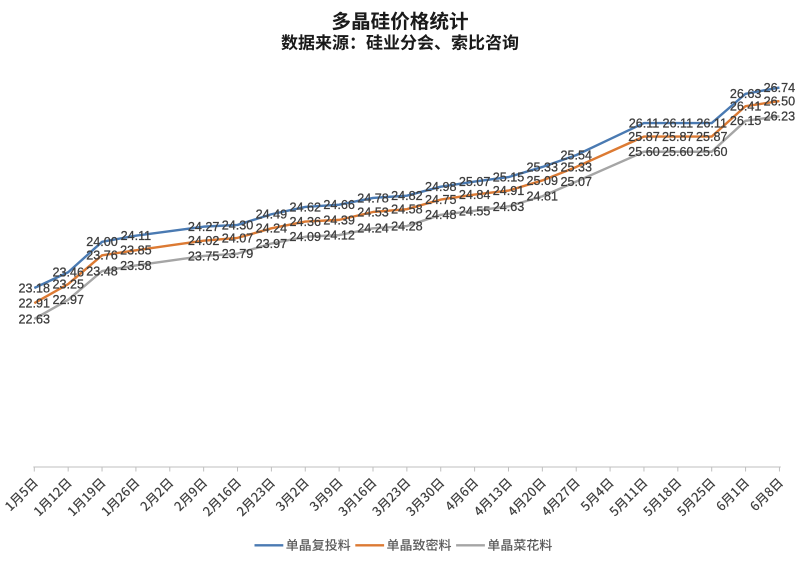 This screenshot has width=800, height=567. What do you see at coordinates (306, 222) in the screenshot?
I see `svg-text: 24.36` at bounding box center [306, 222].